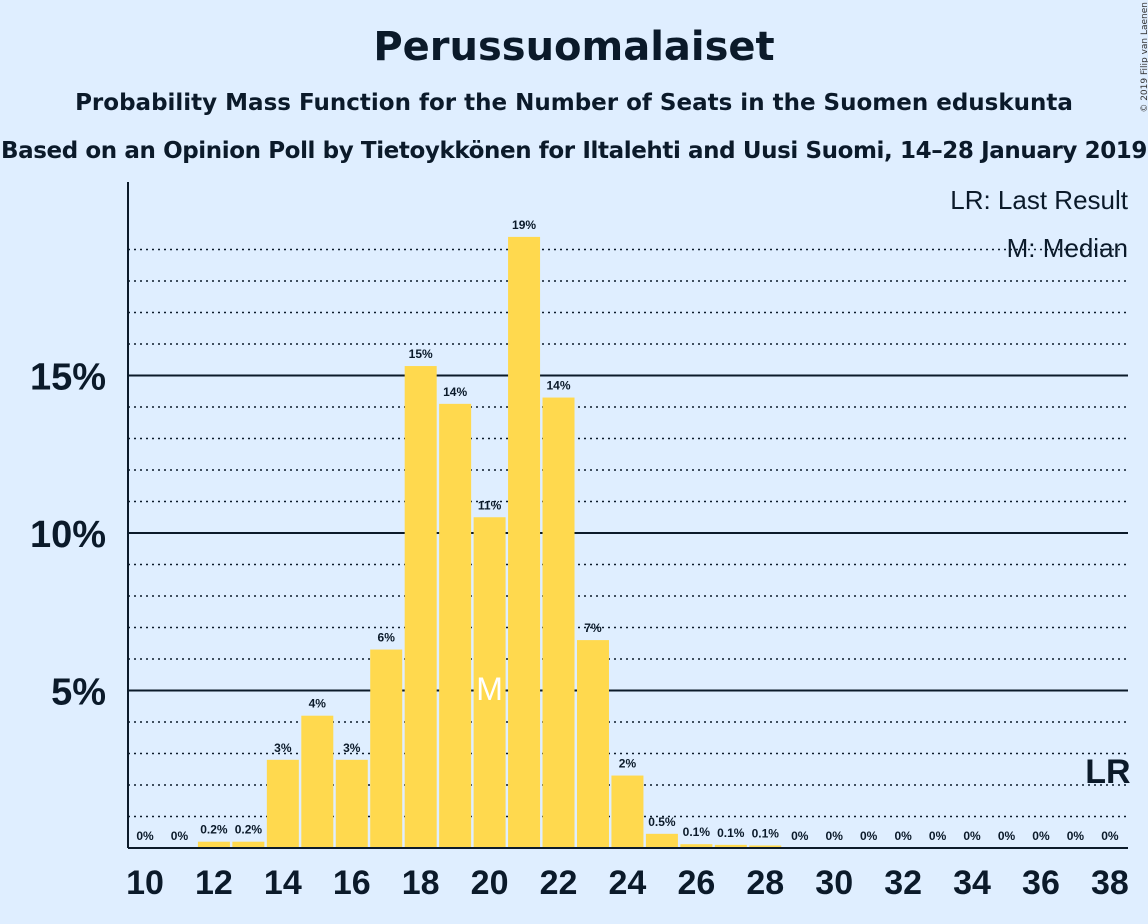 This screenshot has width=1148, height=924. Describe the element at coordinates (1107, 772) in the screenshot. I see `last-result-marker: LR` at that location.